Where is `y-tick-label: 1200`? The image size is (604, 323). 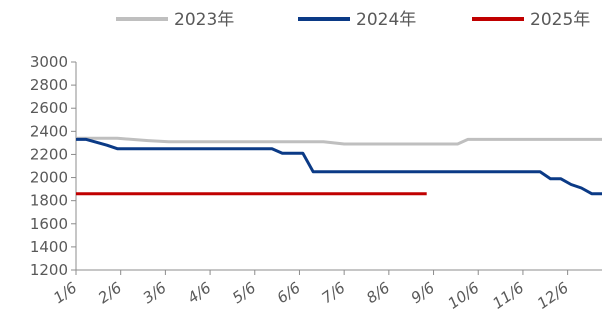
y-tick-label: 1200 is located at coordinates (49, 270).